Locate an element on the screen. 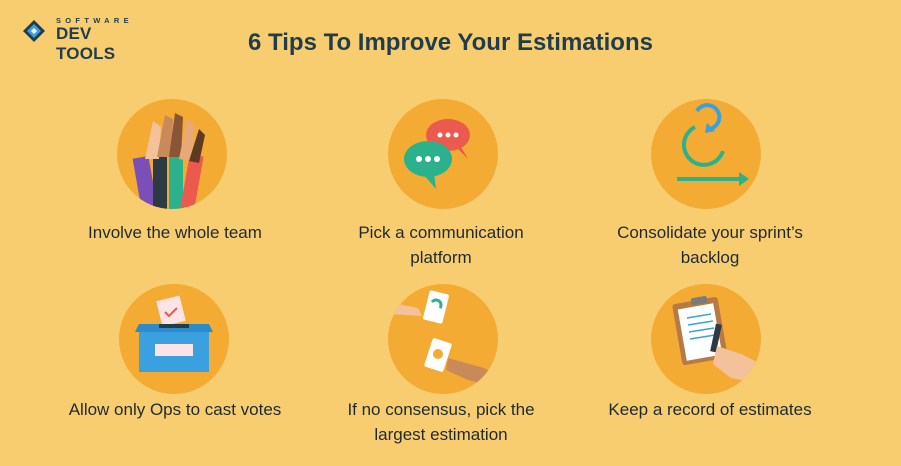  tip-2-icon-circle is located at coordinates (443, 154).